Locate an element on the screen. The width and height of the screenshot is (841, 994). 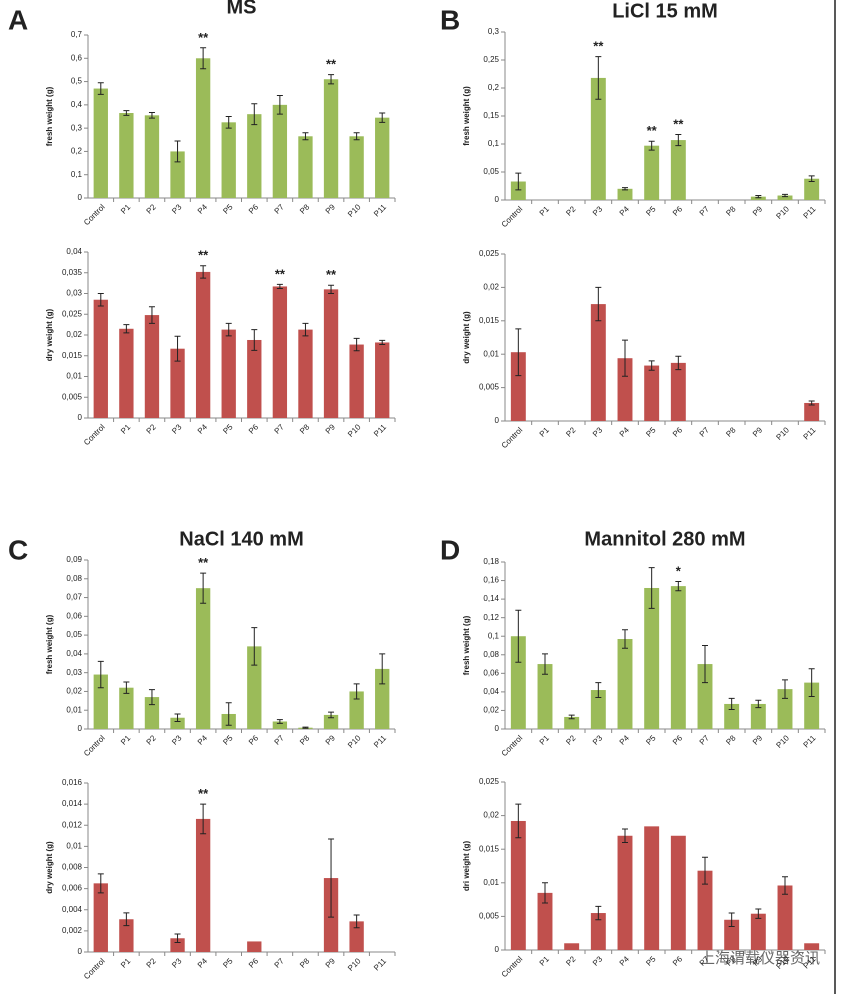
y-tick-label: 0,014 is located at coordinates (72, 803).